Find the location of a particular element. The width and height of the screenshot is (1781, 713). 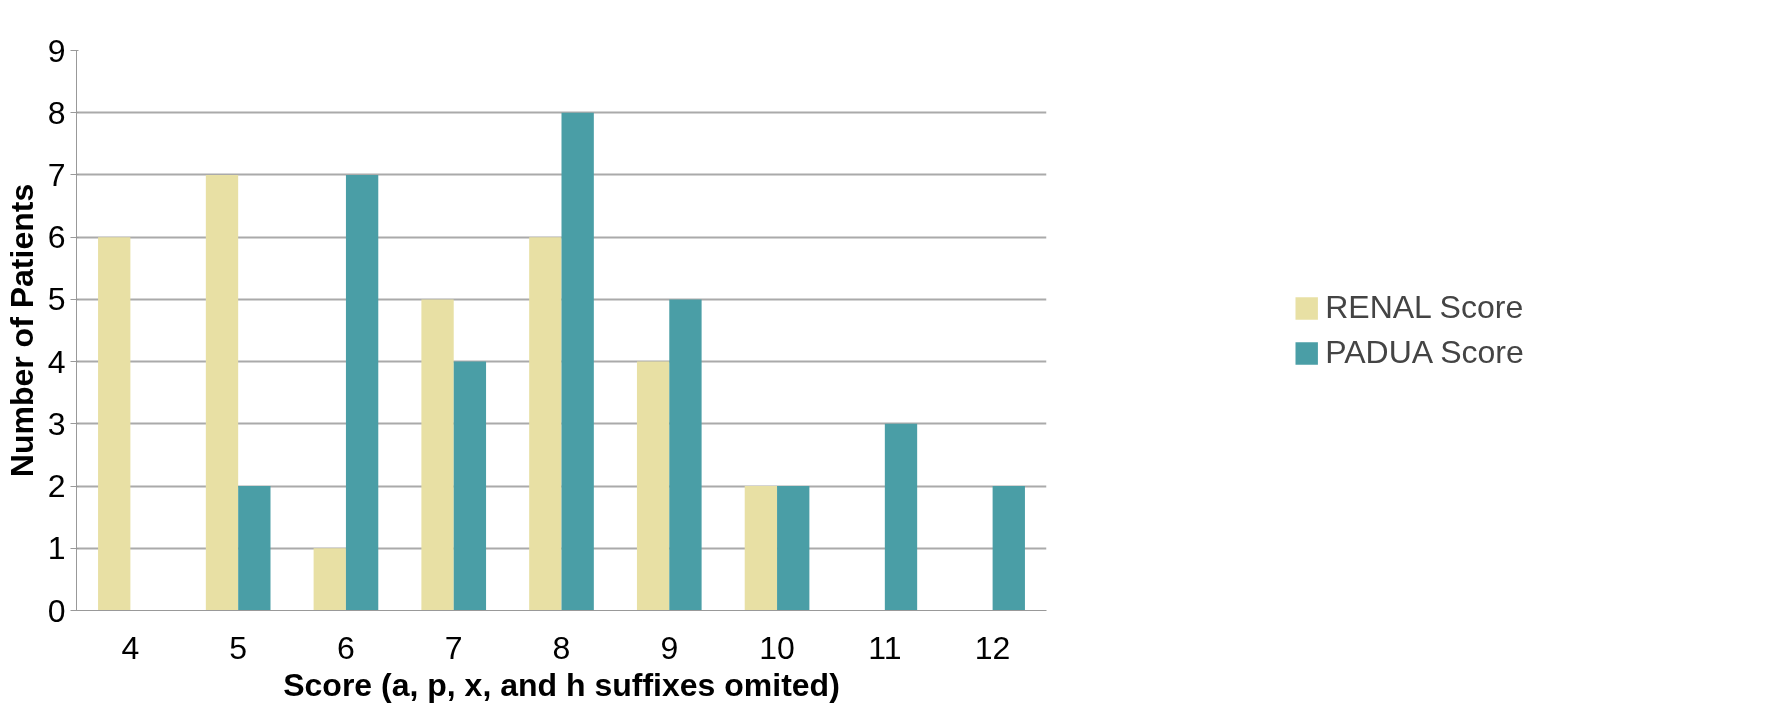

y-tick-label: 7 is located at coordinates (56, 174).